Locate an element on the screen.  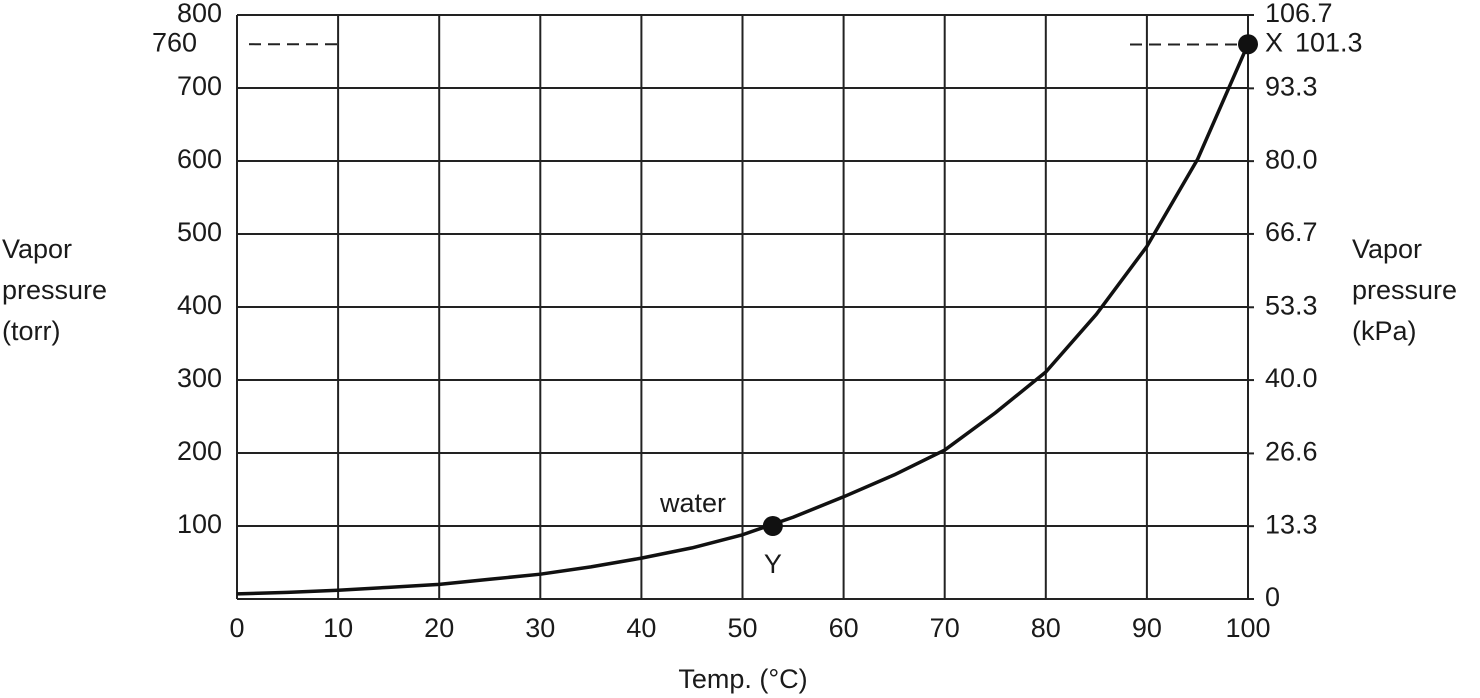
x-tick-label: 90 is located at coordinates (1147, 628).